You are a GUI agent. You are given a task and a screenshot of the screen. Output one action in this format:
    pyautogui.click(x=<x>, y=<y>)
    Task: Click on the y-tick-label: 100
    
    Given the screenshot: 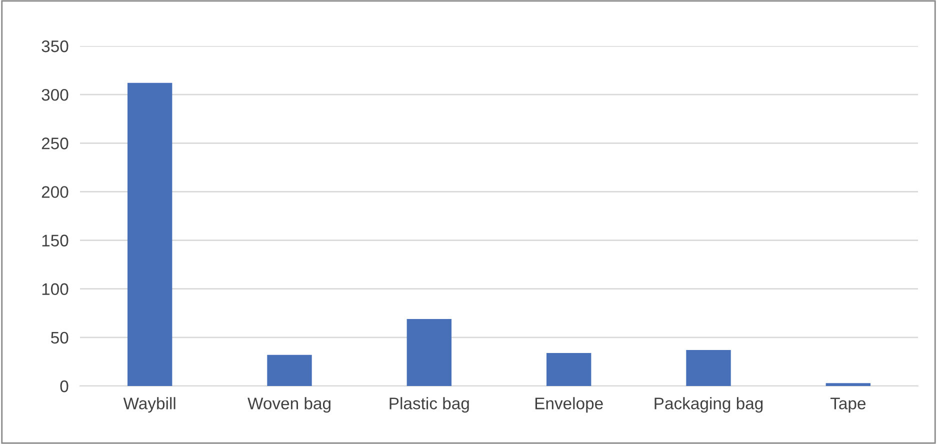 What is the action you would take?
    pyautogui.click(x=55, y=289)
    